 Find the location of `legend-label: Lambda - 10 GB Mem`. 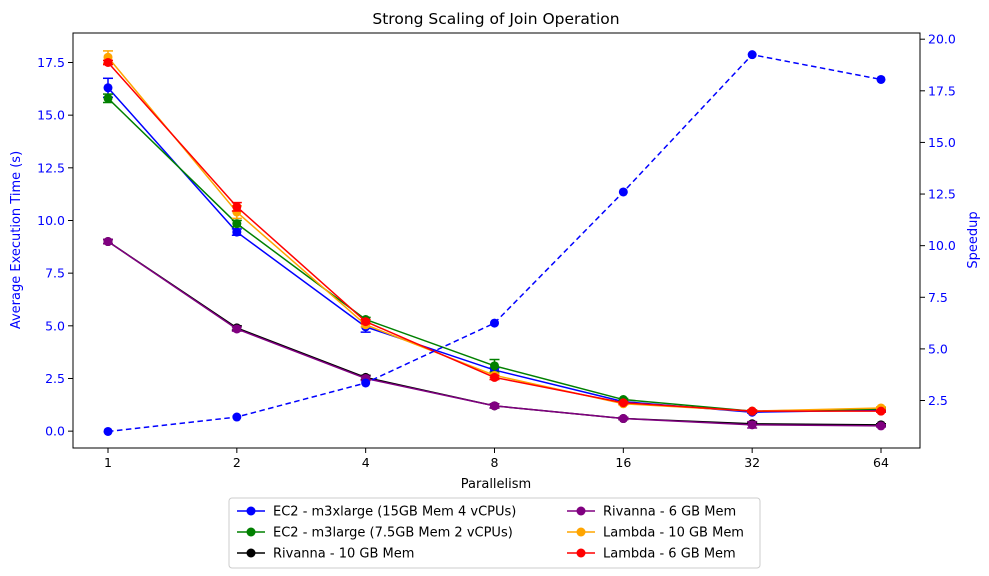

legend-label: Lambda - 10 GB Mem is located at coordinates (673, 533).